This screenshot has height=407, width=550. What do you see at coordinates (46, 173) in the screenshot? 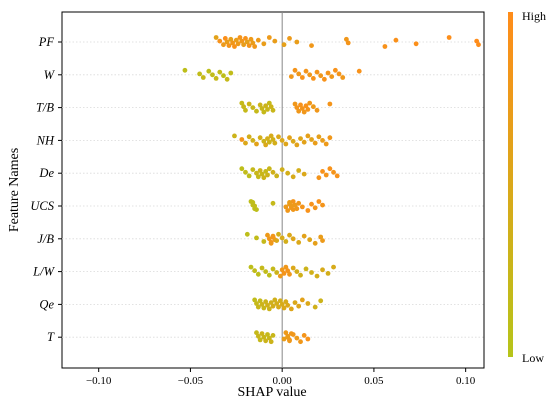
I see `feature-label: De` at bounding box center [46, 173].